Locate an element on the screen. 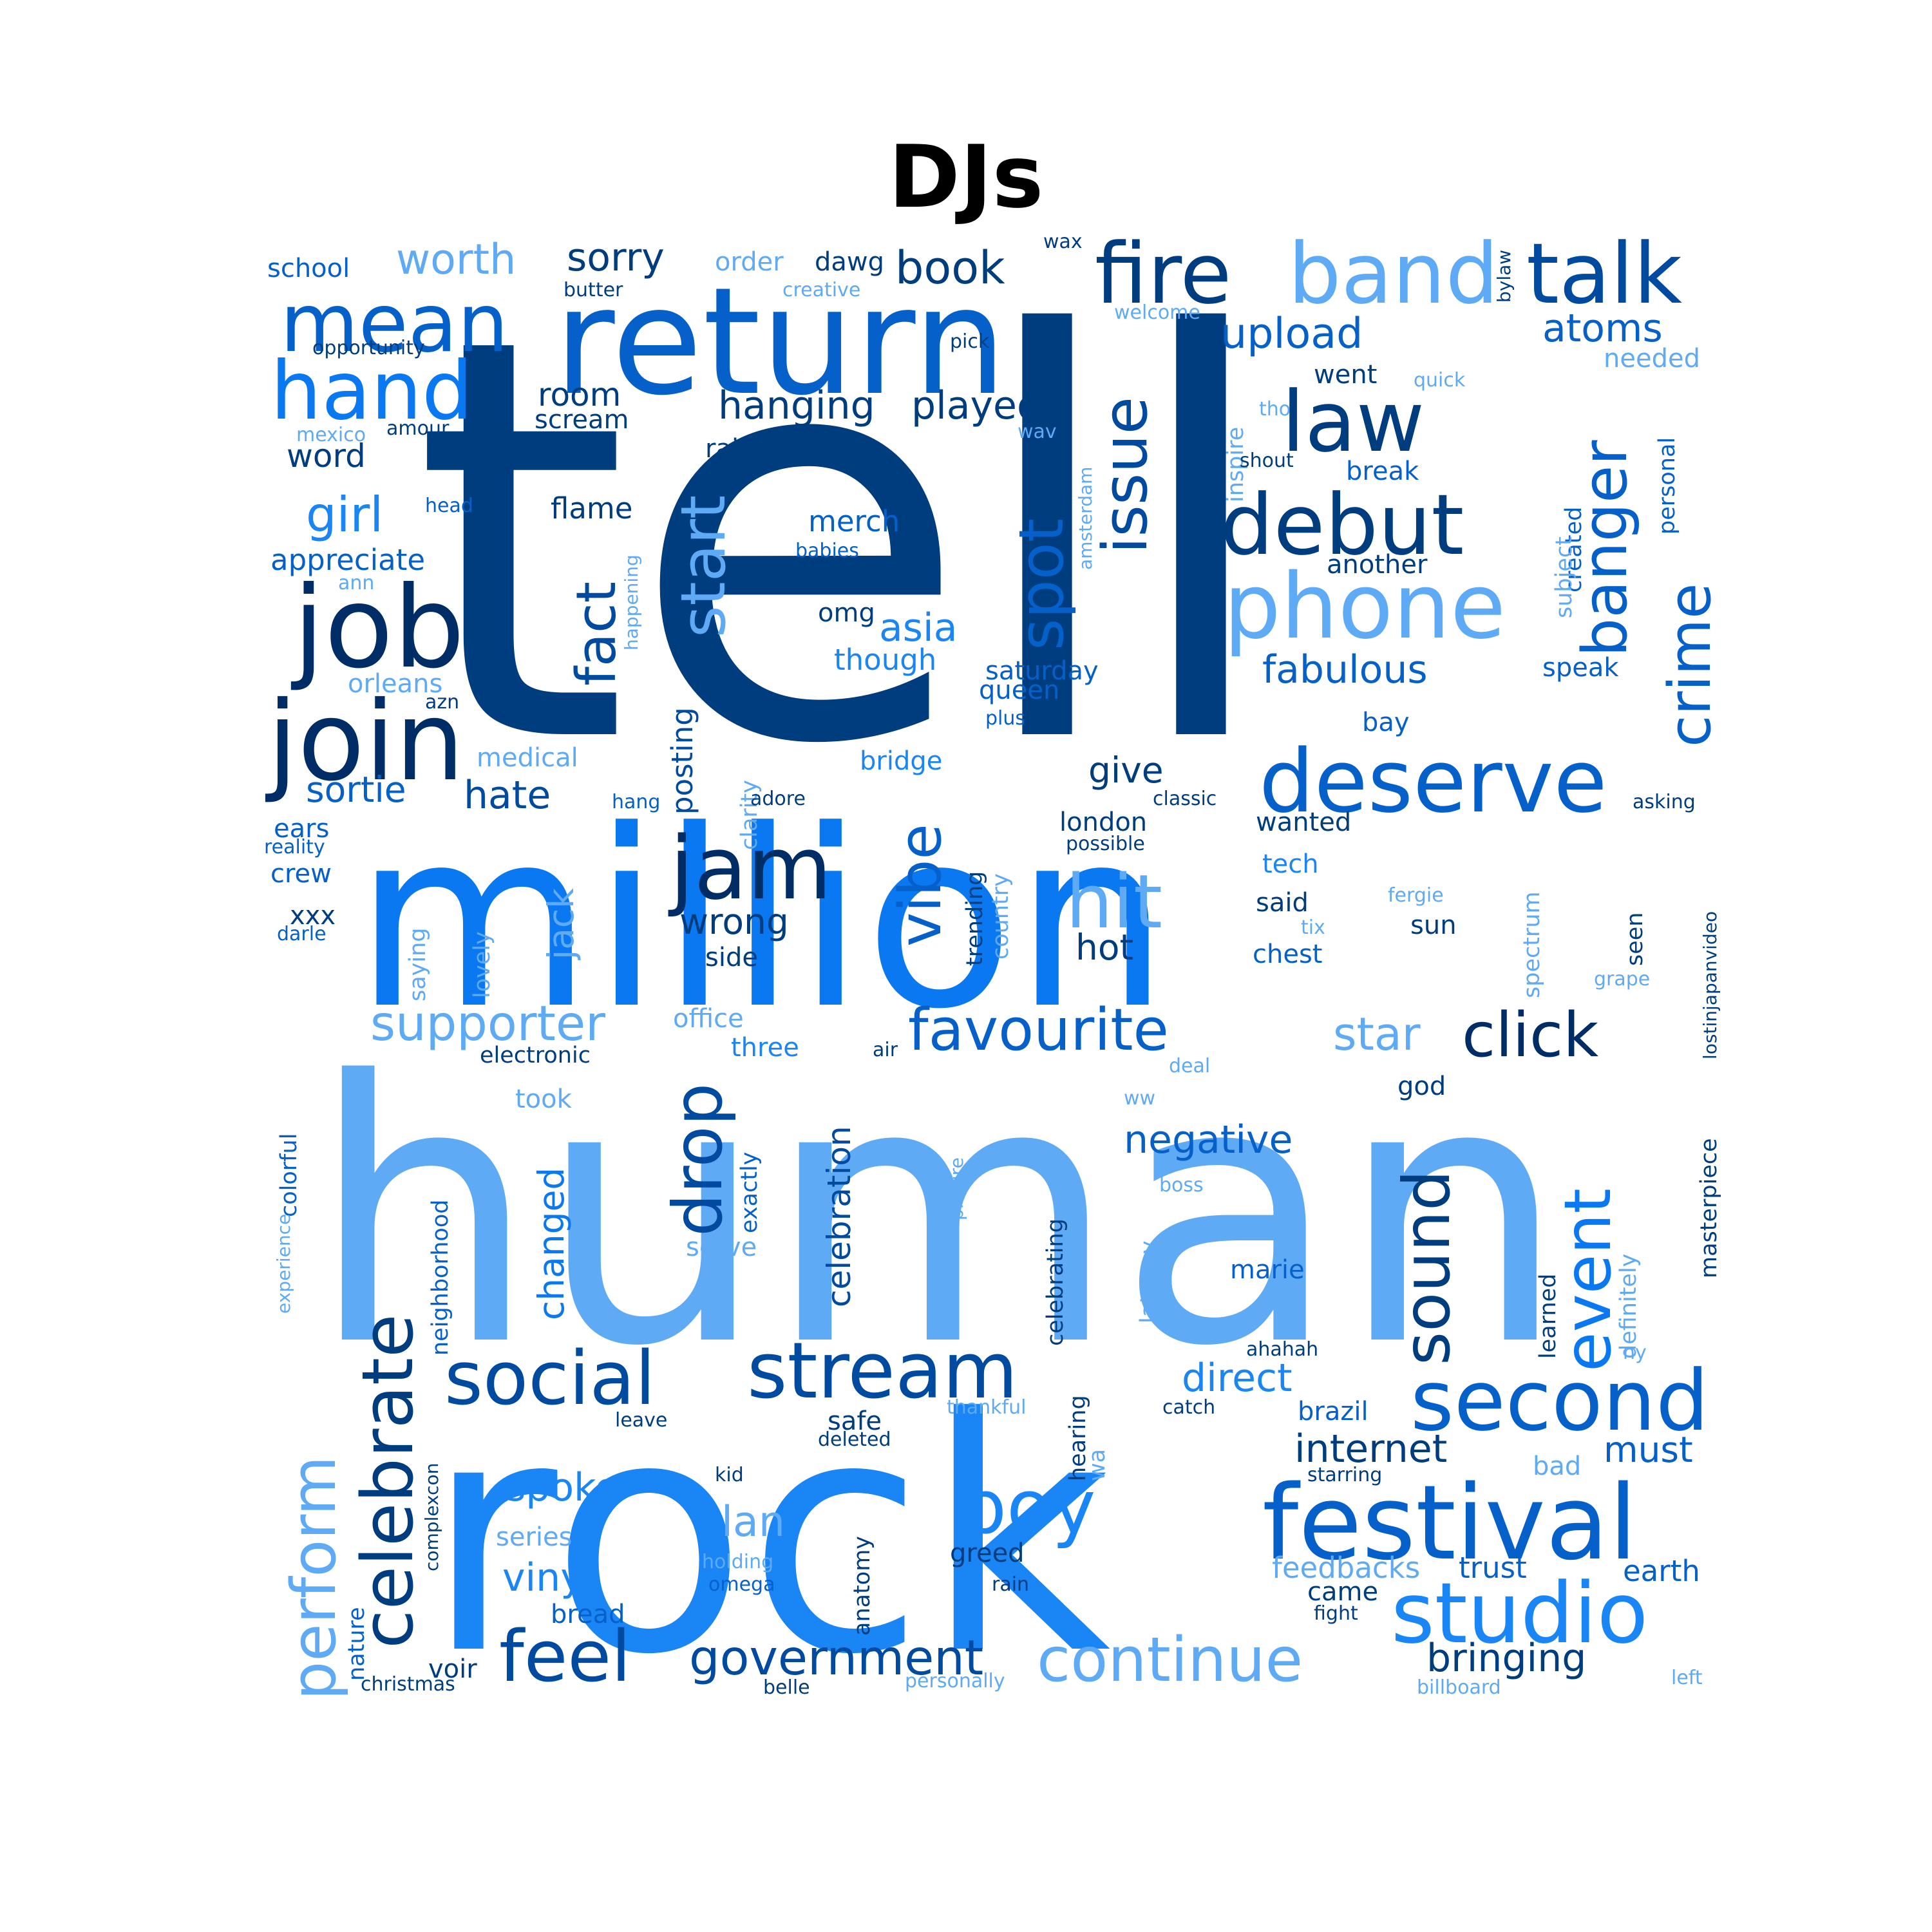 Image resolution: width=1932 pixels, height=1932 pixels. word-boss: boss is located at coordinates (1181, 1186).